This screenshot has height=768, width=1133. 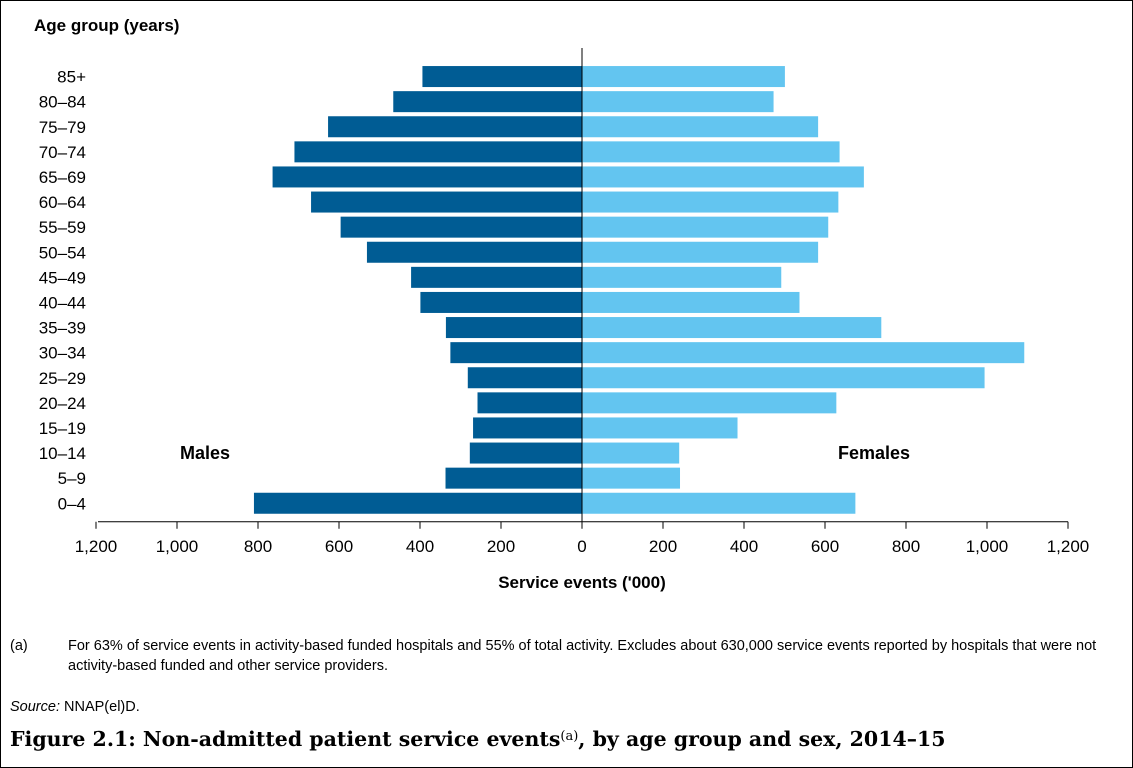 I want to click on category-label: 65–69, so click(x=62, y=177).